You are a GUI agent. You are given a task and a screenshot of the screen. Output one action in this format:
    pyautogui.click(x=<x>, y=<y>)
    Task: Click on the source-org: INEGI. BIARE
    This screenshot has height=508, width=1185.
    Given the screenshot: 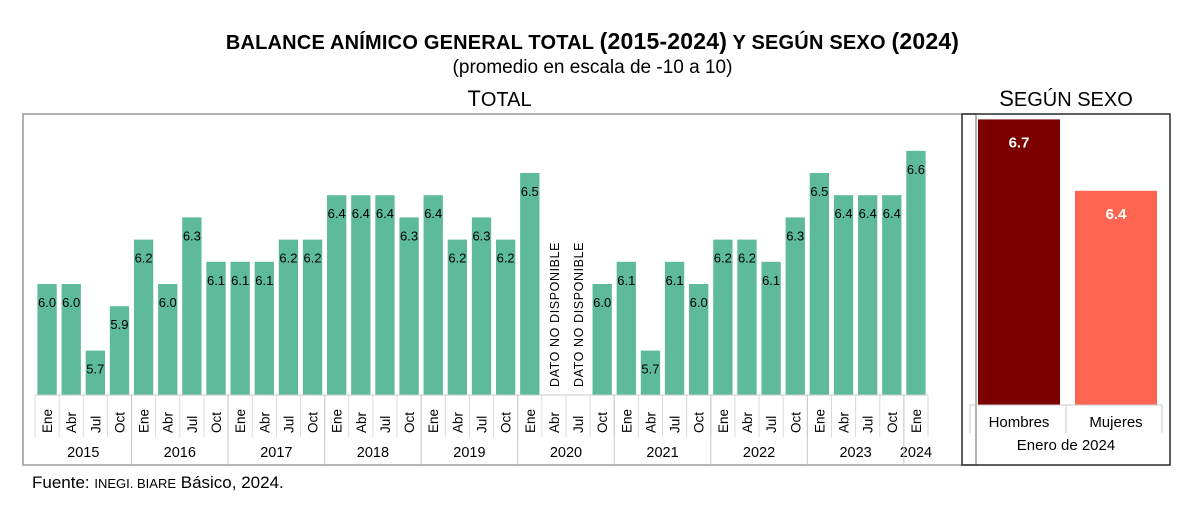 What is the action you would take?
    pyautogui.click(x=135, y=483)
    